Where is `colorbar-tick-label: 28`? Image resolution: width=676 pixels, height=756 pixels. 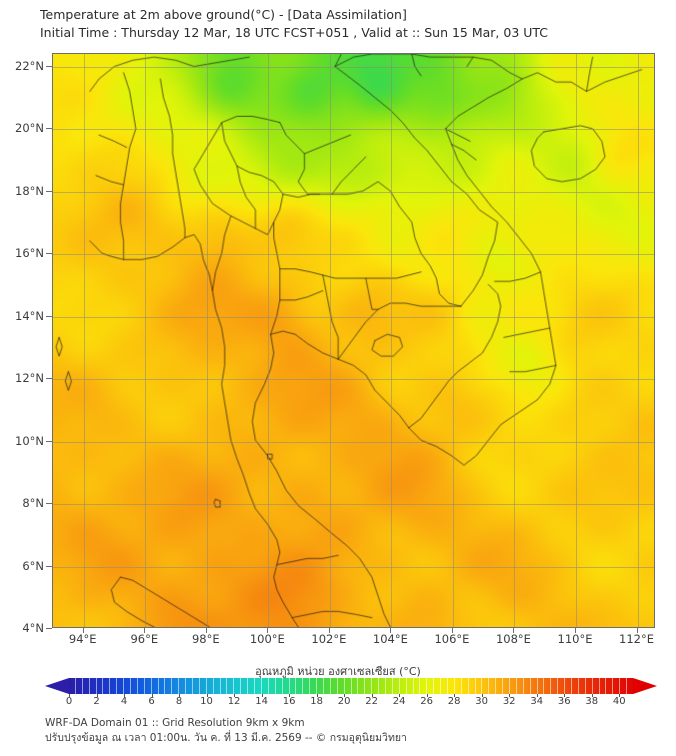
colorbar-tick-label: 28 is located at coordinates (454, 701).